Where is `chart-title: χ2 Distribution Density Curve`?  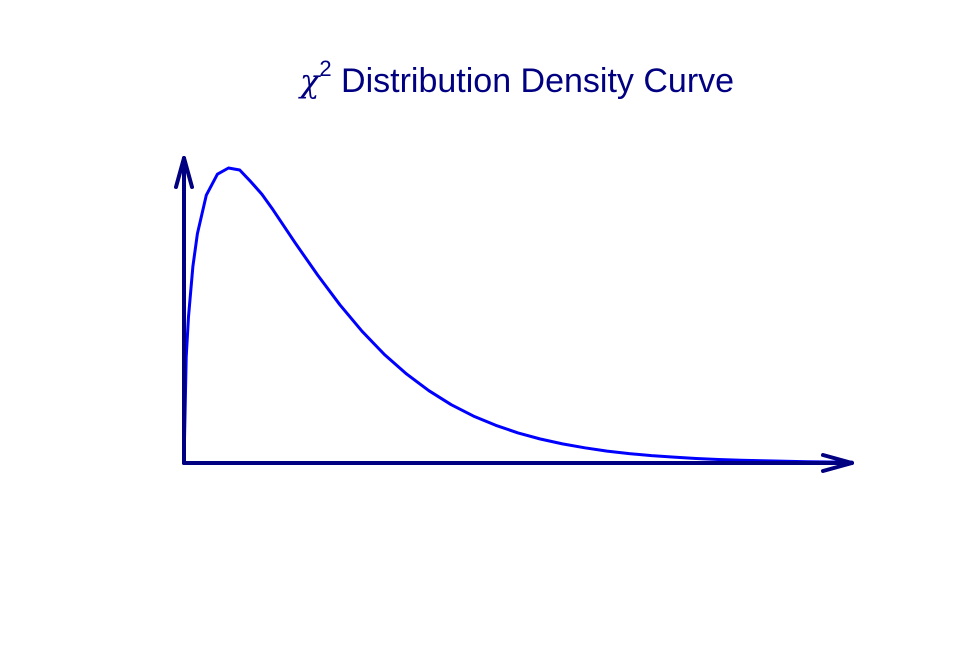 chart-title: χ2 Distribution Density Curve is located at coordinates (480, 81).